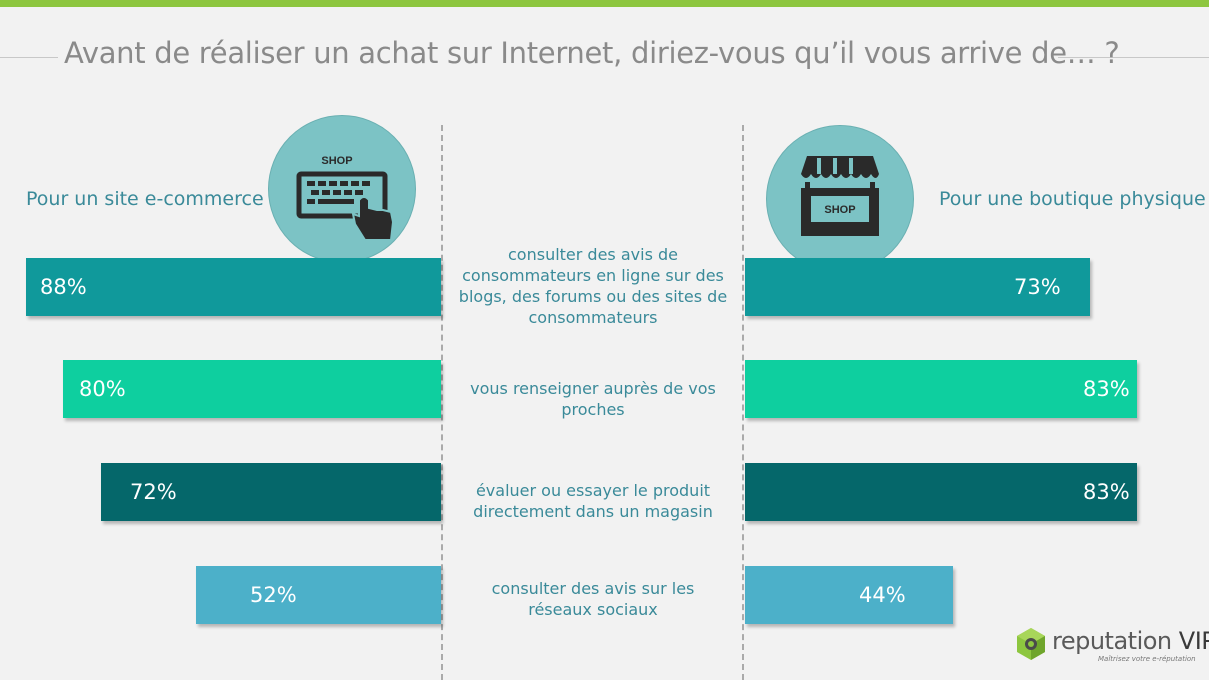 This screenshot has width=1209, height=680. What do you see at coordinates (63, 287) in the screenshot?
I see `data-label-left-1: 88%` at bounding box center [63, 287].